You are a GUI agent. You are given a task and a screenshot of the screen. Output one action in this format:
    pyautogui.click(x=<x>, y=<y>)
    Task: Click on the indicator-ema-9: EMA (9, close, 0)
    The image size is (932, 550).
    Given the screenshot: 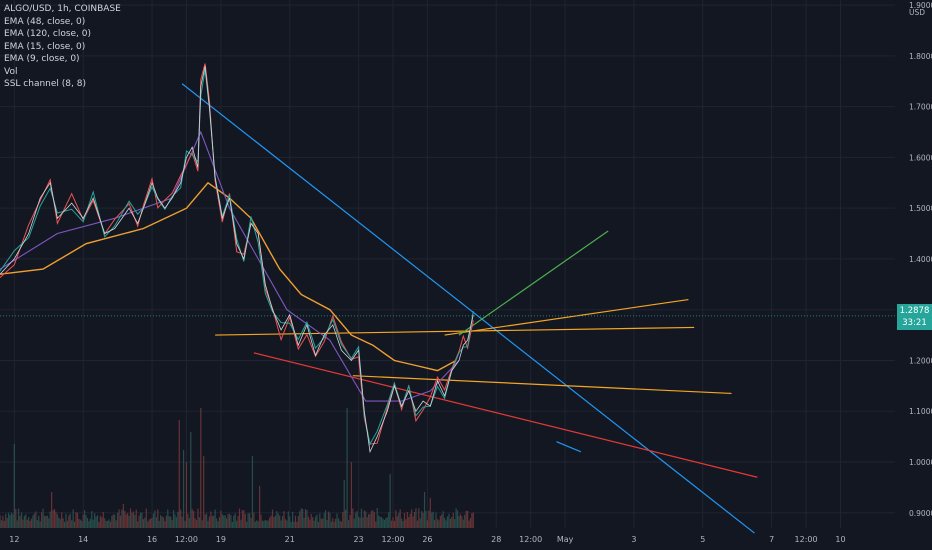 What is the action you would take?
    pyautogui.click(x=62, y=59)
    